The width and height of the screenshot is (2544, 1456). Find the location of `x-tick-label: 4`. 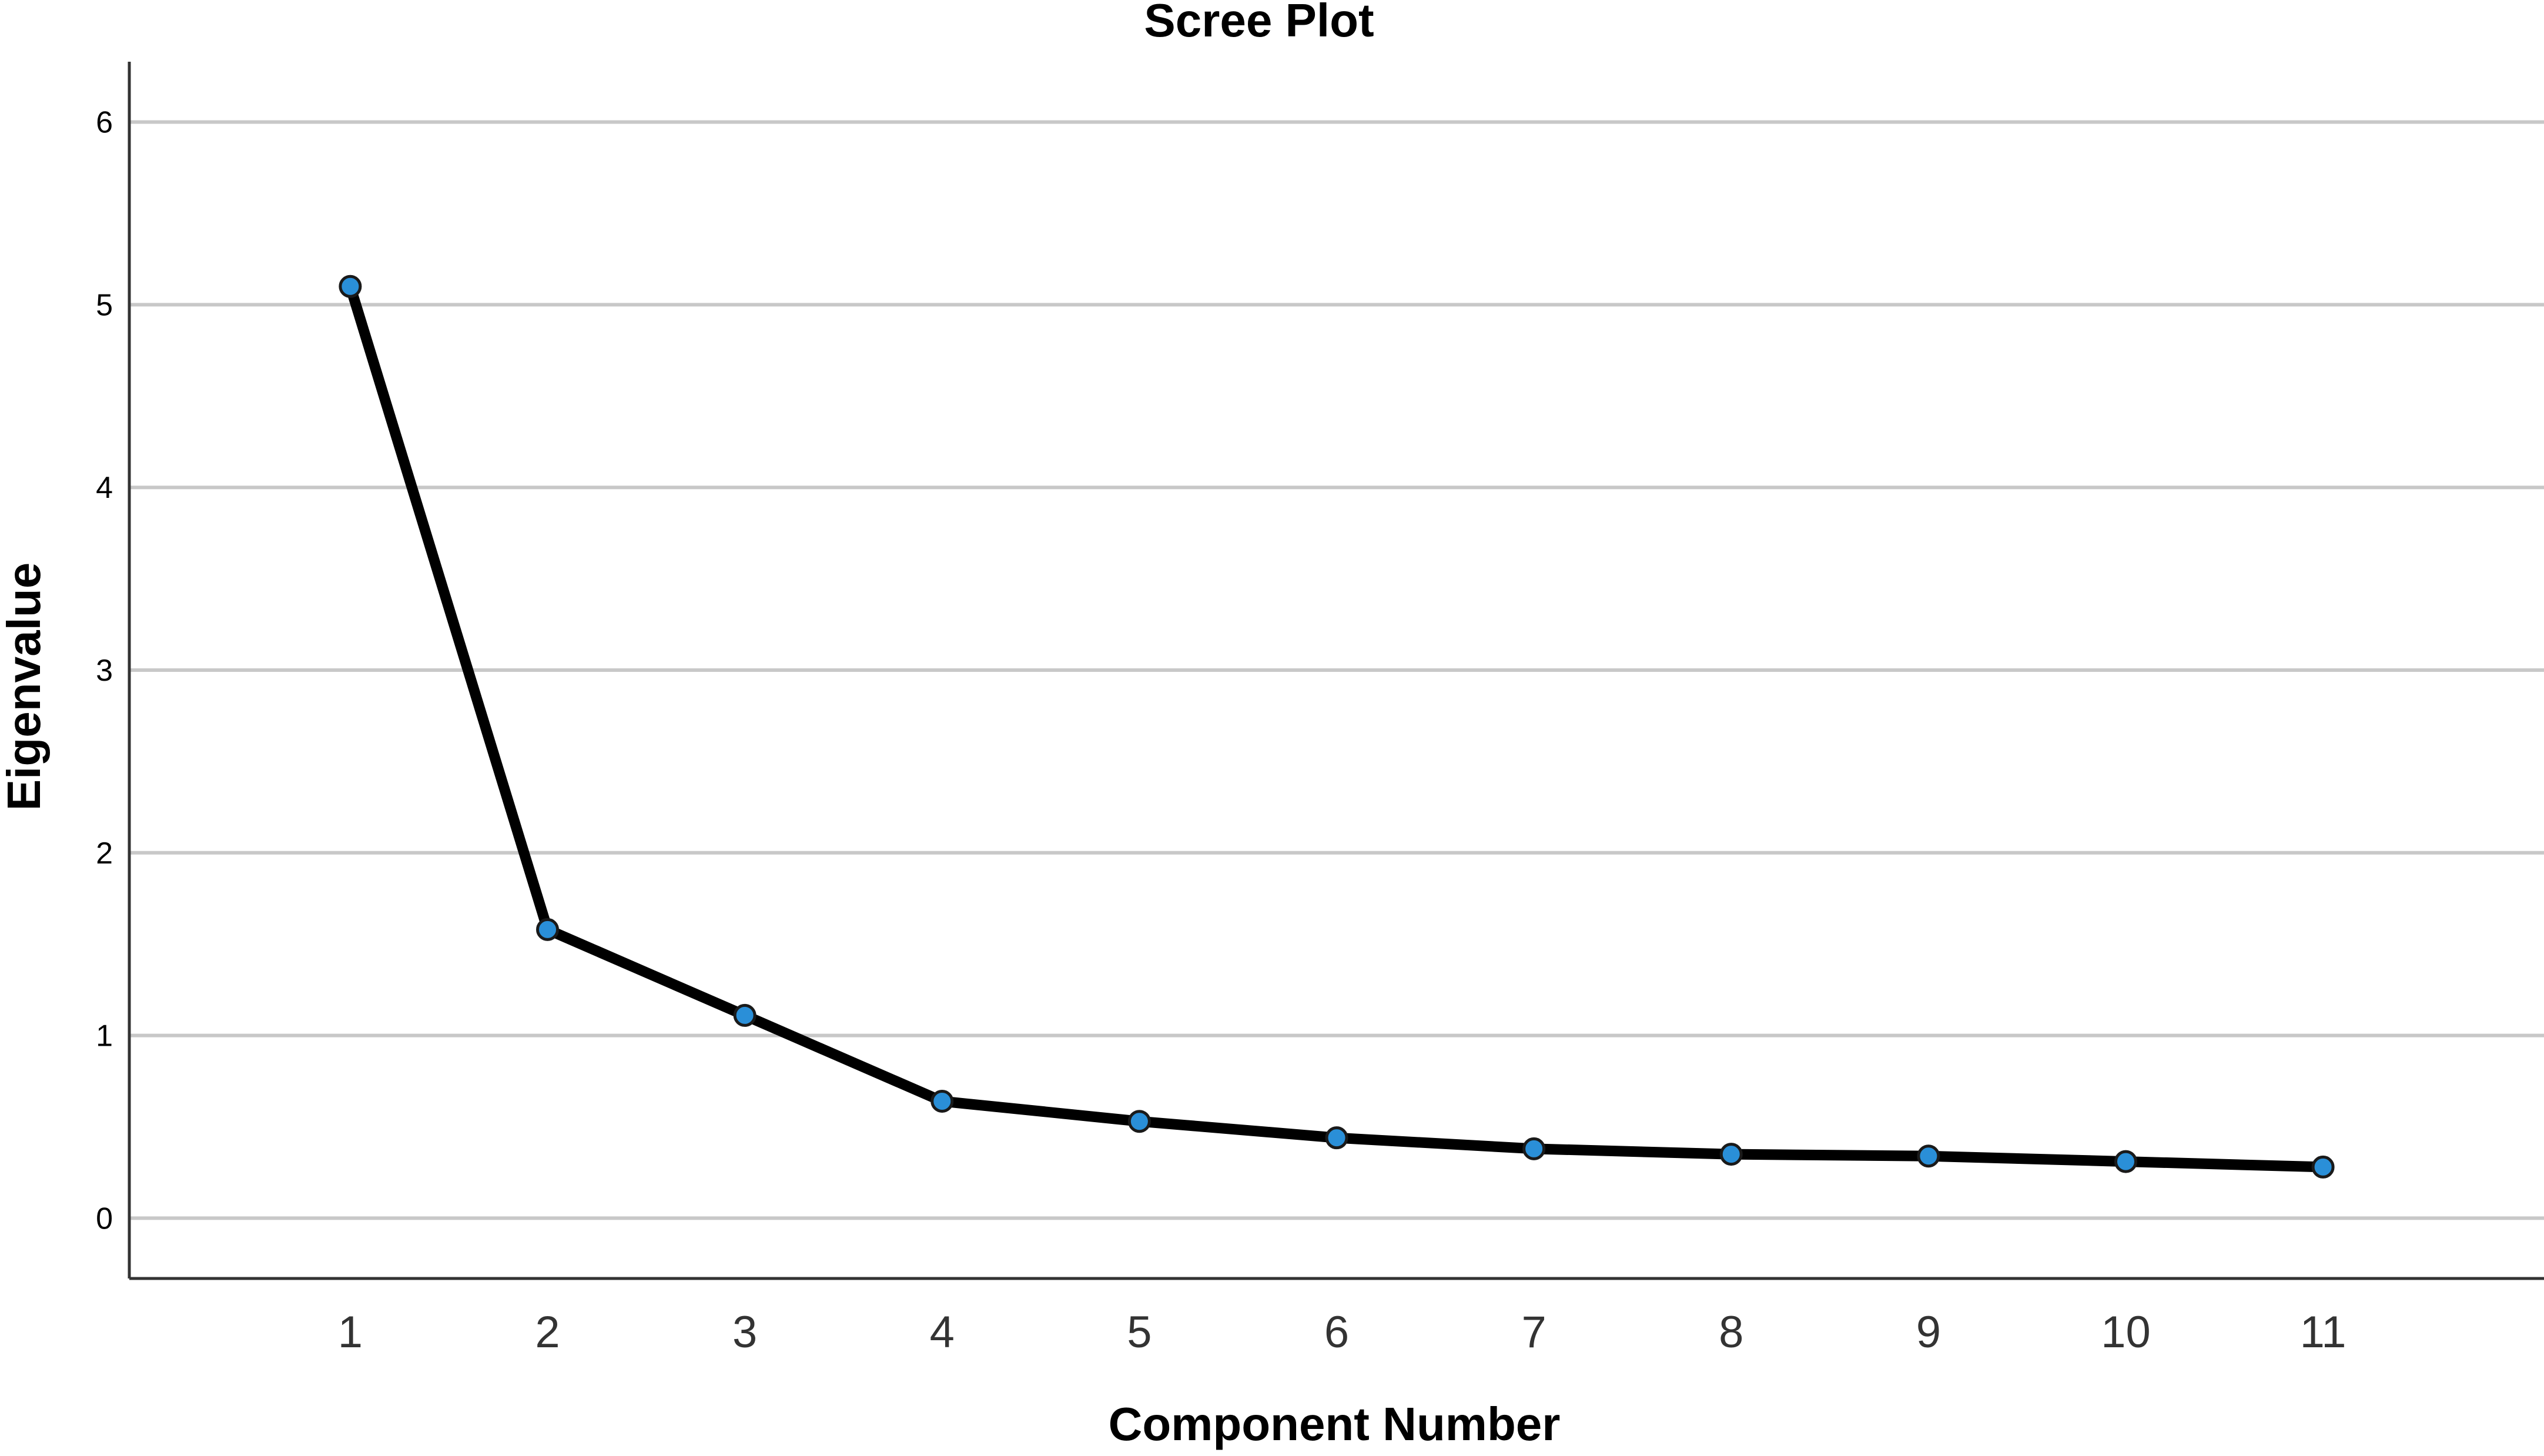

x-tick-label: 4 is located at coordinates (942, 1332).